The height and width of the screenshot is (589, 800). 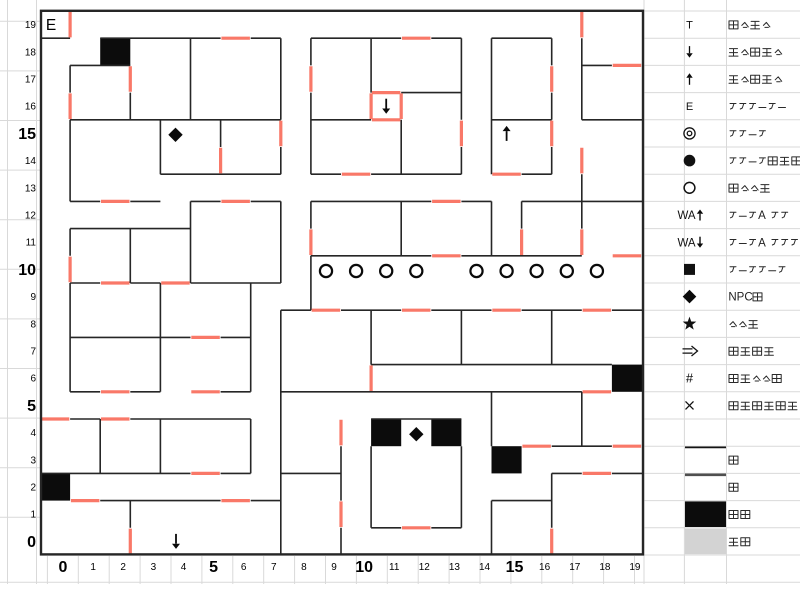 What do you see at coordinates (741, 298) in the screenshot?
I see `svg-text: P` at bounding box center [741, 298].